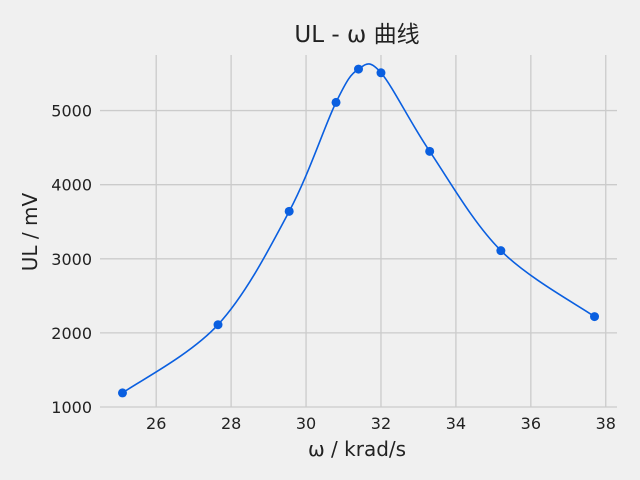 The image size is (640, 480). What do you see at coordinates (30, 231) in the screenshot?
I see `y-axis-label: UL / mV` at bounding box center [30, 231].